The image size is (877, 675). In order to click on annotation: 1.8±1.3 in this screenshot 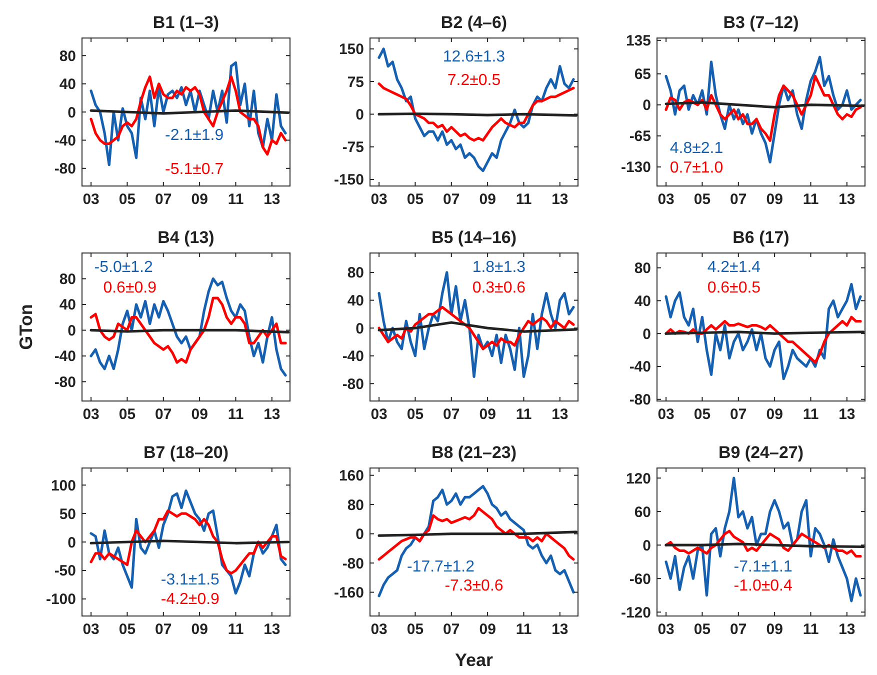, I will do `click(499, 267)`.